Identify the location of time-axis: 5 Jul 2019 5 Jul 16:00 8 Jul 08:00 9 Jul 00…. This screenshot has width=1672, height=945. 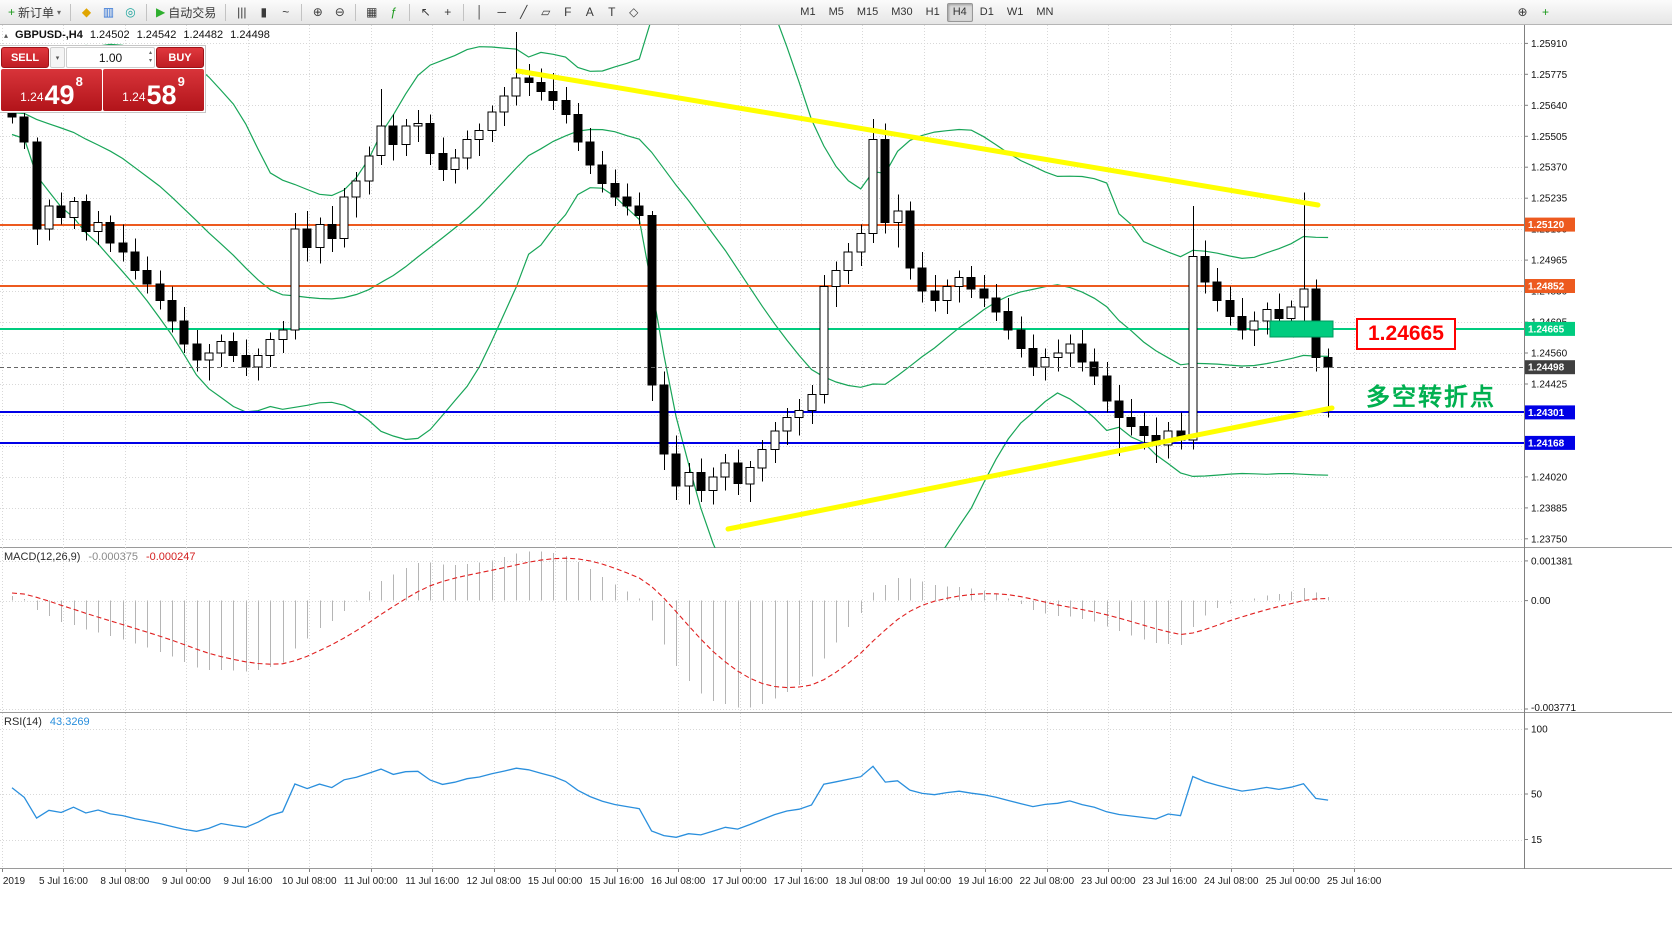
(836, 880).